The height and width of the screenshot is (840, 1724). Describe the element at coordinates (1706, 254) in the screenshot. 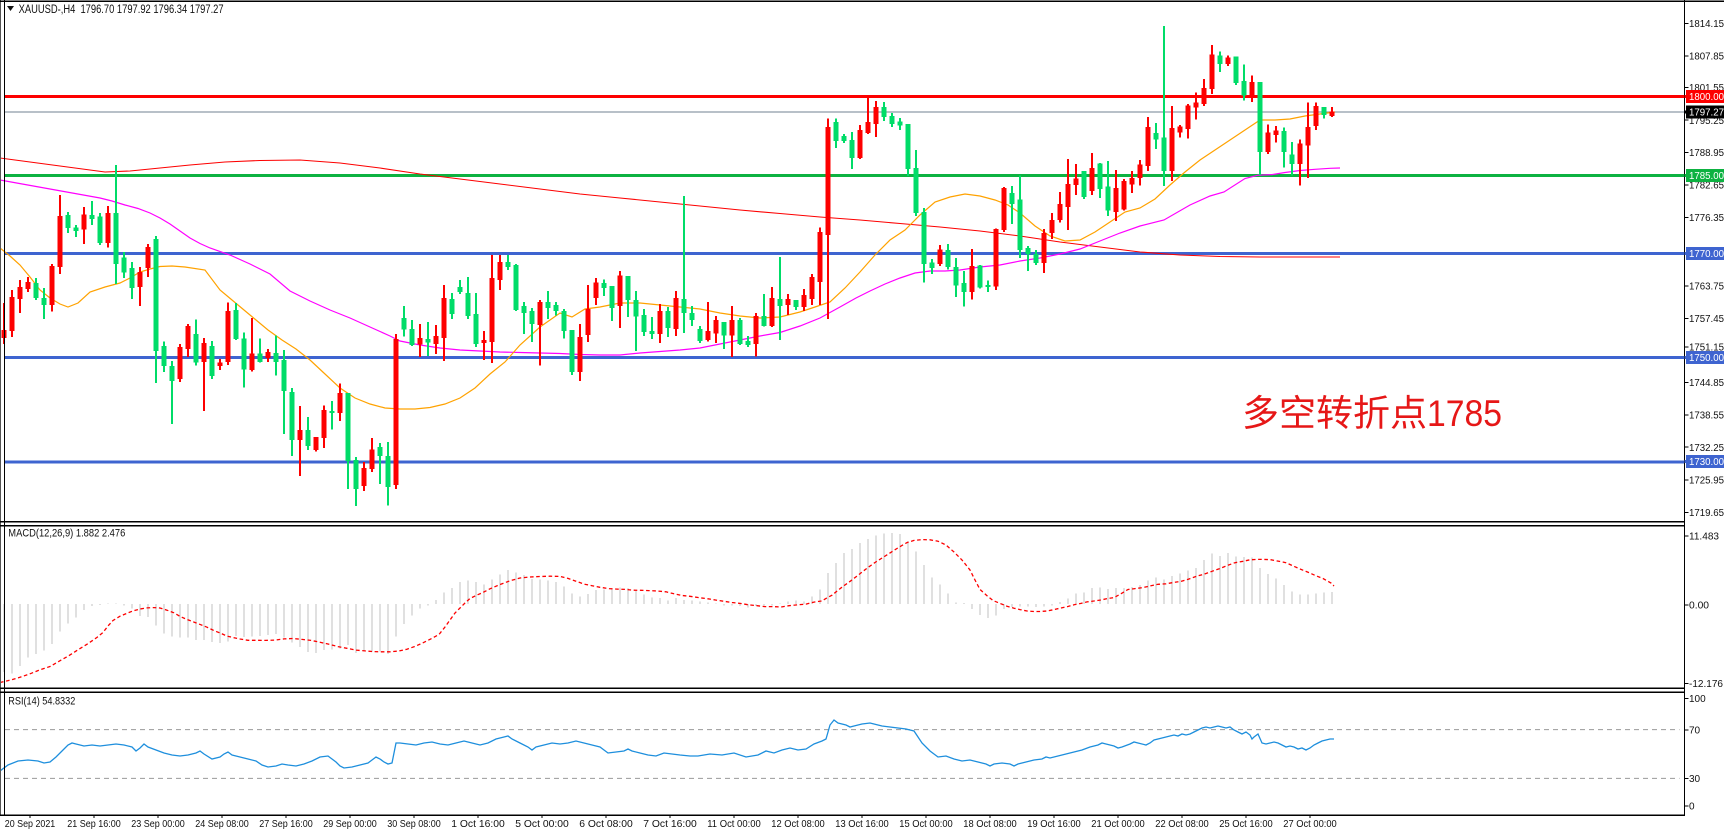

I see `svg-text: 1770.00` at that location.